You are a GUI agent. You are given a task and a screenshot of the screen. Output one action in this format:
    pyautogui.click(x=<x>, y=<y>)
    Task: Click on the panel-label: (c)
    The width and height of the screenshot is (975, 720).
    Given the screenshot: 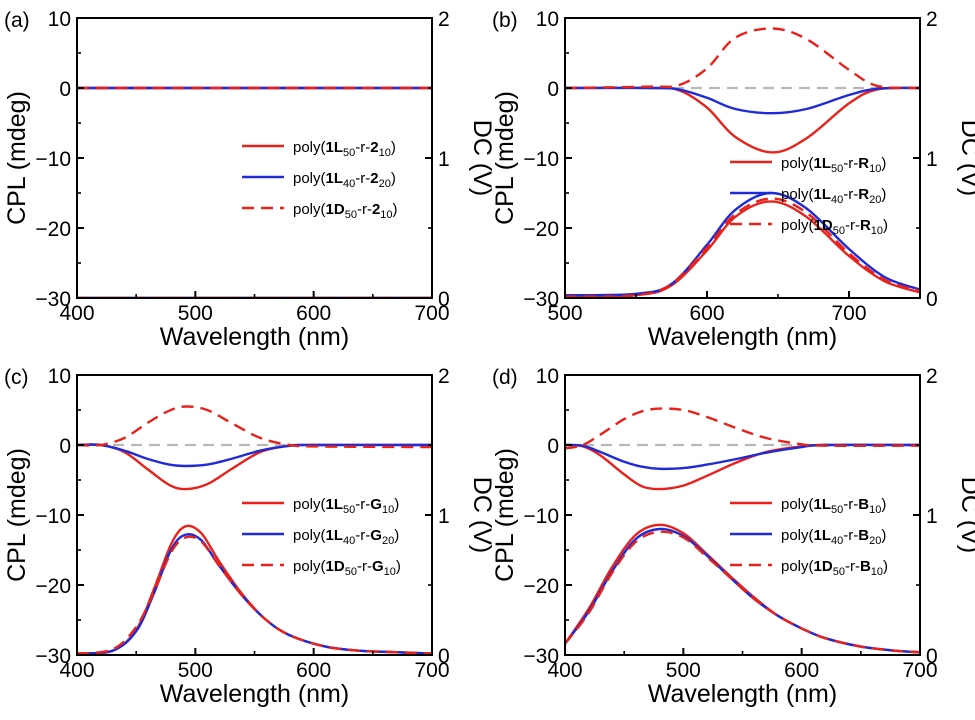 What is the action you would take?
    pyautogui.click(x=16, y=377)
    